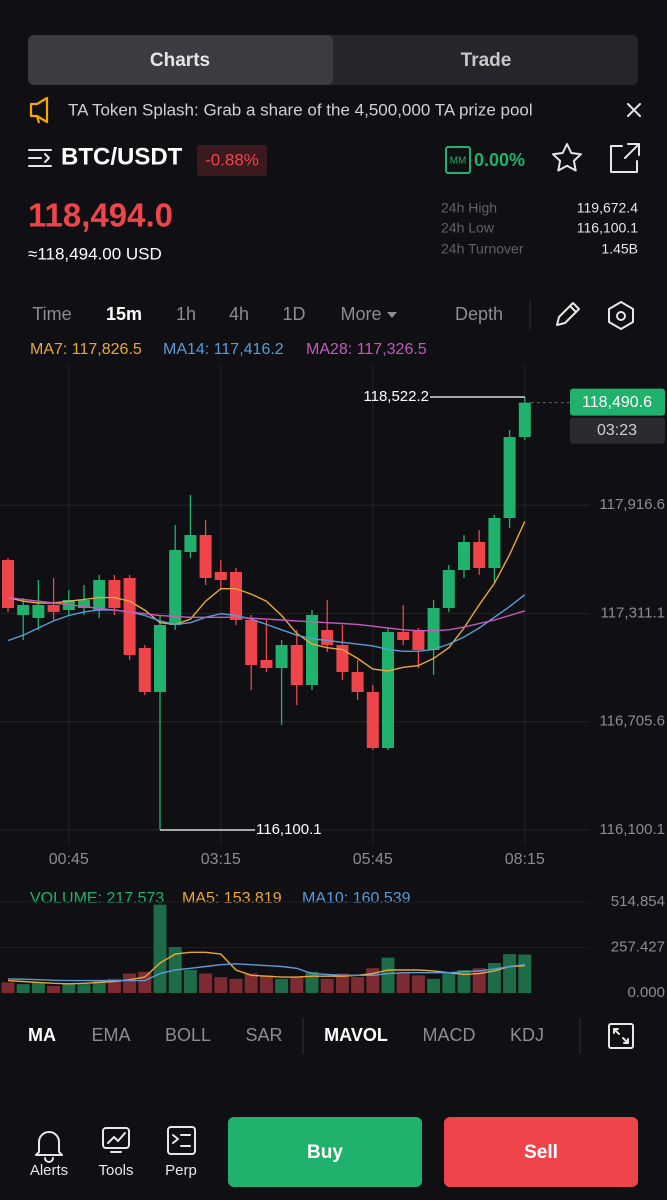 This screenshot has height=1200, width=667. I want to click on indicator: MACD, so click(449, 1035).